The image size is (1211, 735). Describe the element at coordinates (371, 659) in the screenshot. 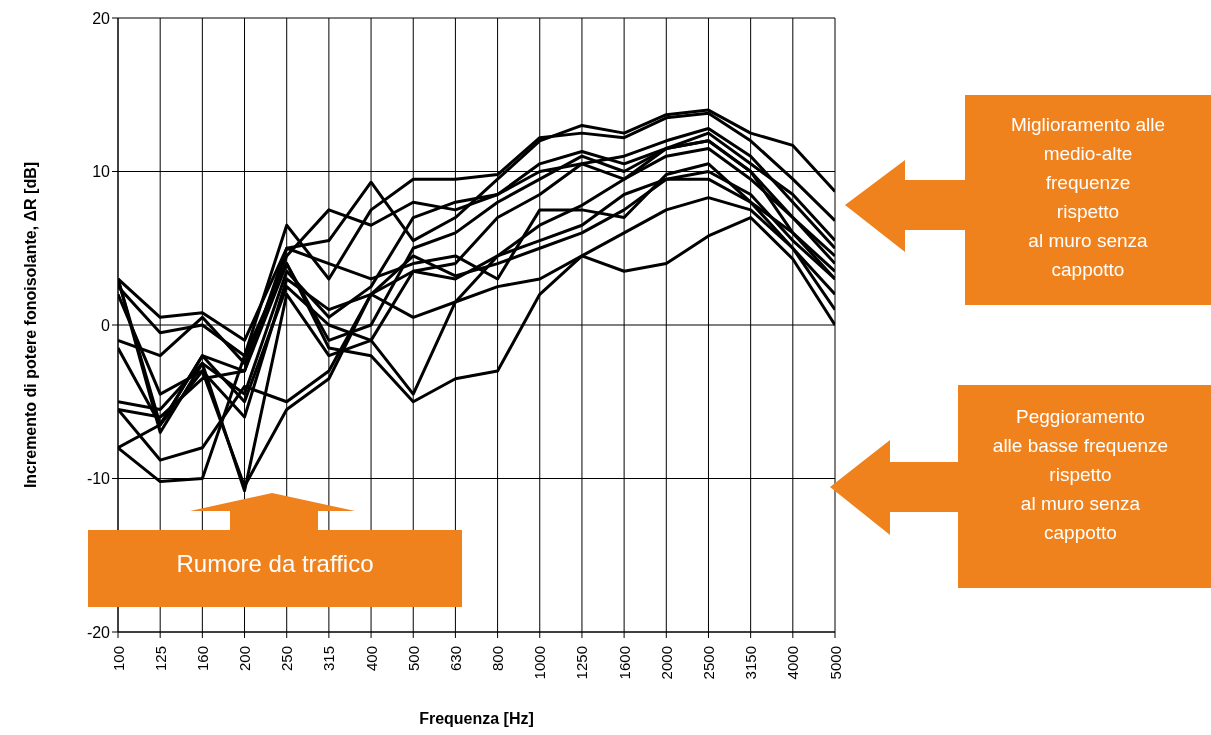

I see `x-tick-label: 400` at that location.